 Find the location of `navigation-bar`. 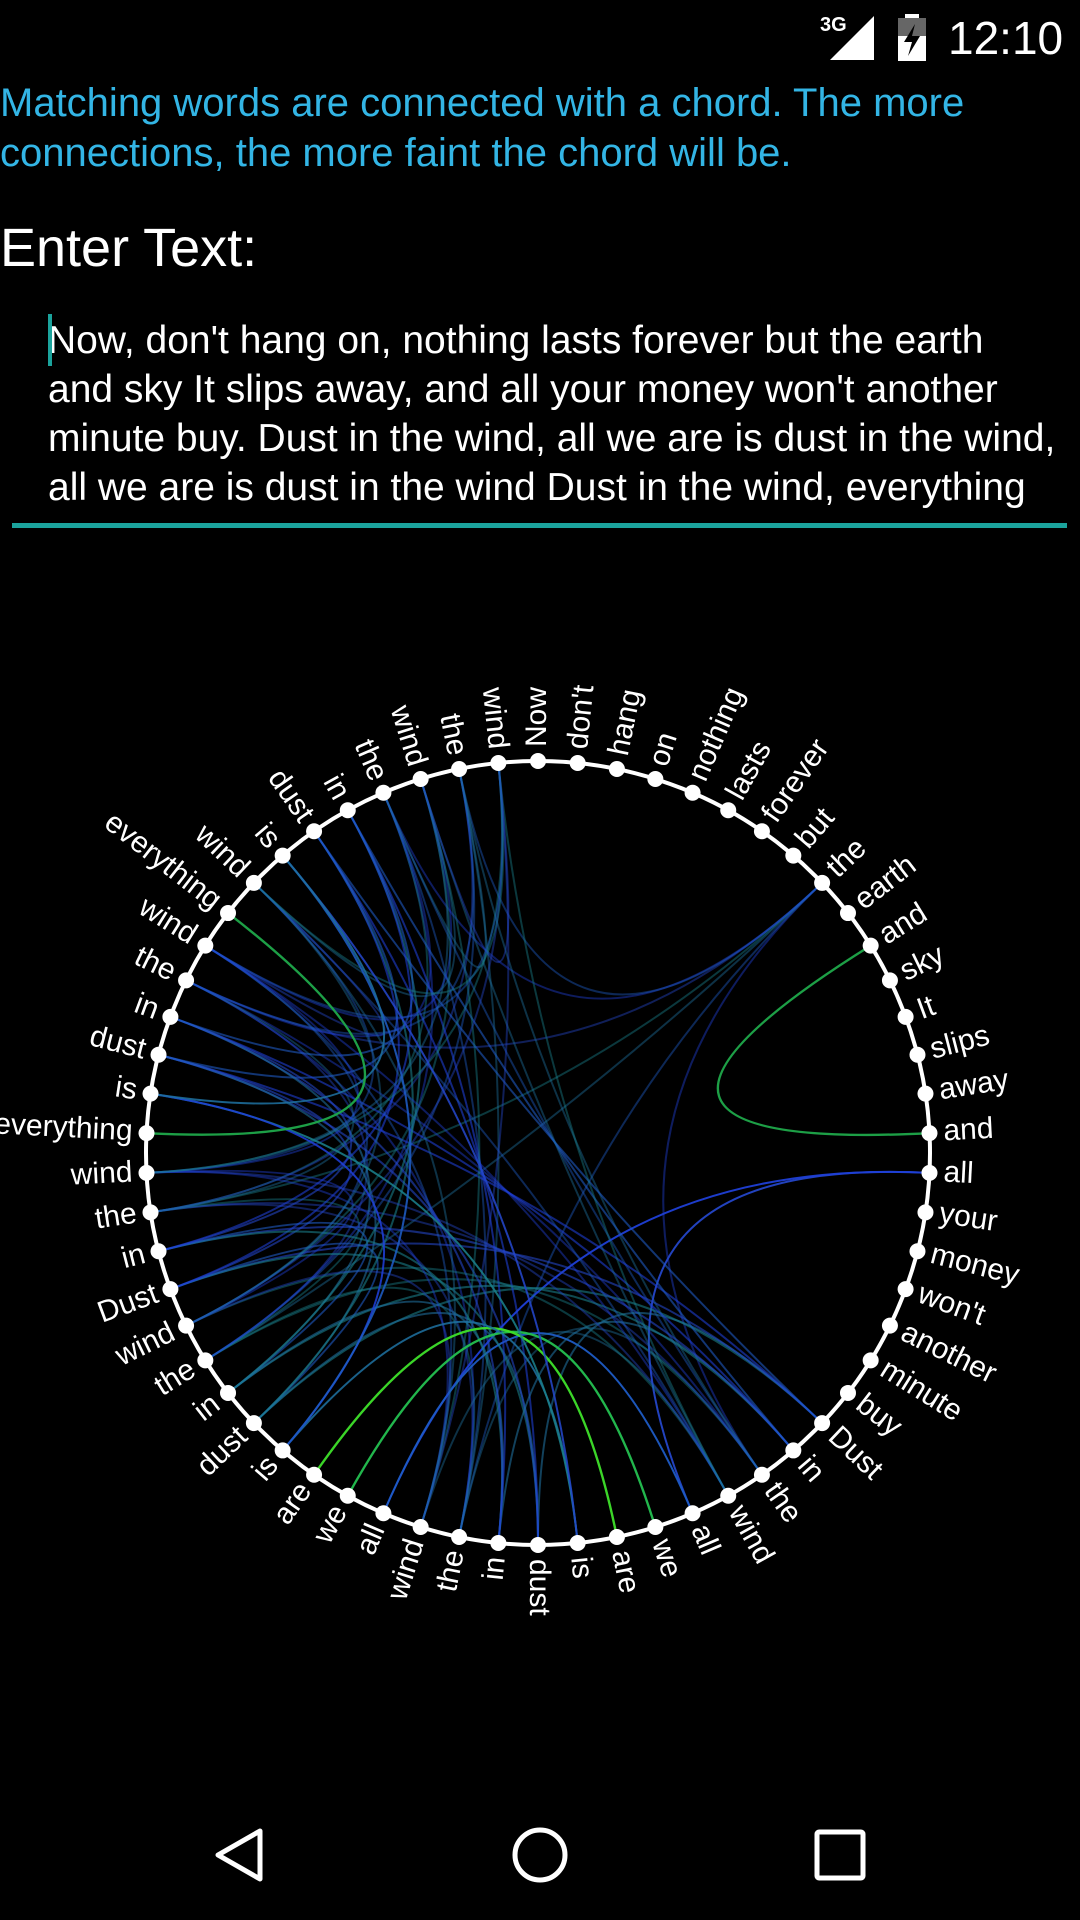

navigation-bar is located at coordinates (540, 1855).